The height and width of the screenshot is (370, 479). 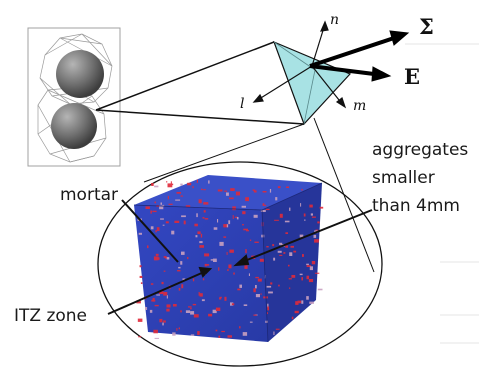 What do you see at coordinates (412, 76) in the screenshot?
I see `e-field-vector-label: E` at bounding box center [412, 76].